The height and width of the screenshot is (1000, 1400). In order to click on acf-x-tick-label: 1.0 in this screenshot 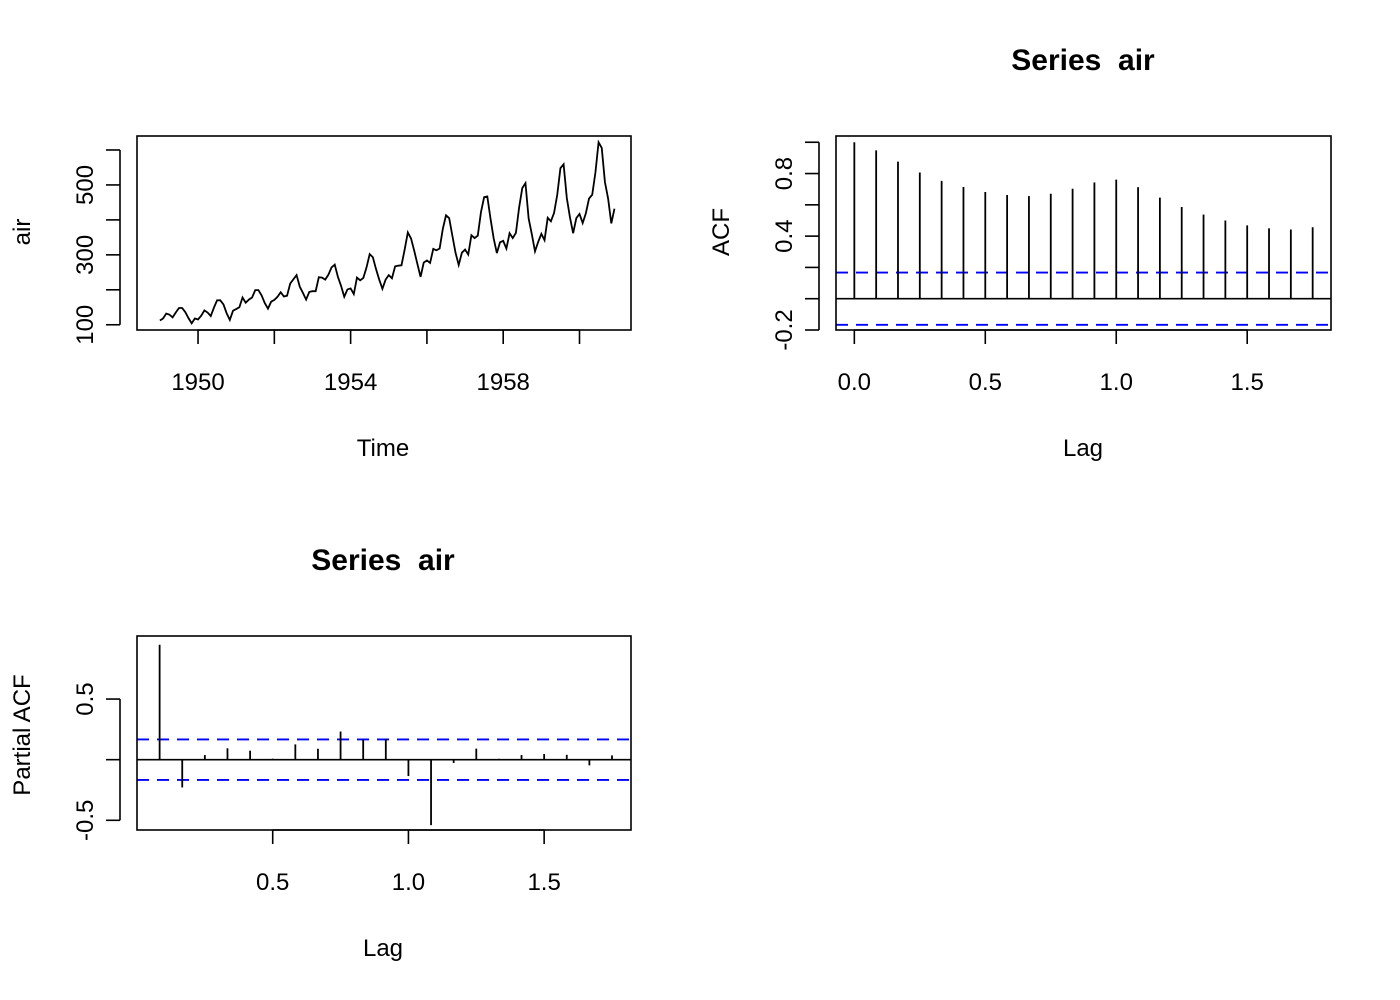, I will do `click(1116, 382)`.